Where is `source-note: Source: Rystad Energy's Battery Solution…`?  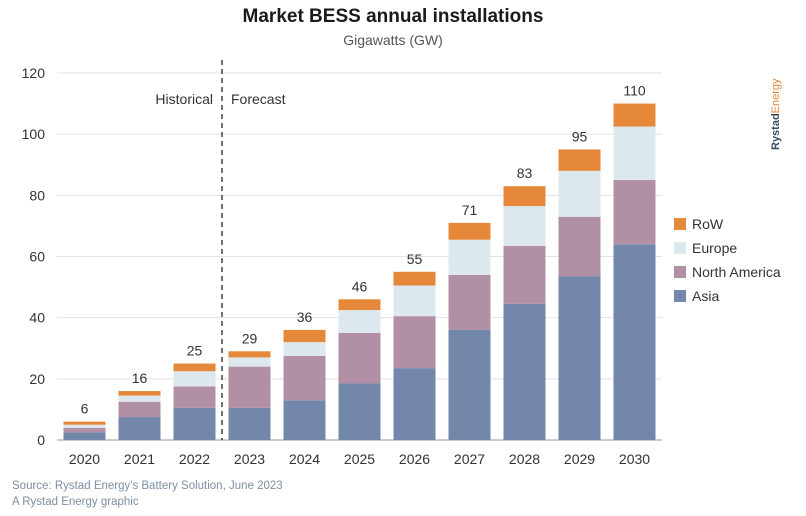
source-note: Source: Rystad Energy's Battery Solution… is located at coordinates (147, 486).